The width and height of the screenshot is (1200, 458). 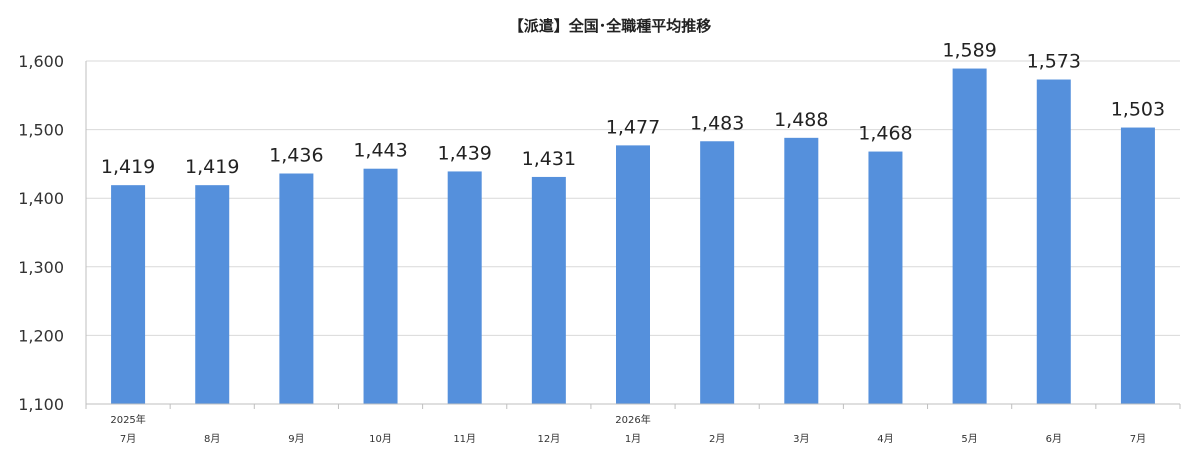 What do you see at coordinates (633, 127) in the screenshot?
I see `data-label: 1,477` at bounding box center [633, 127].